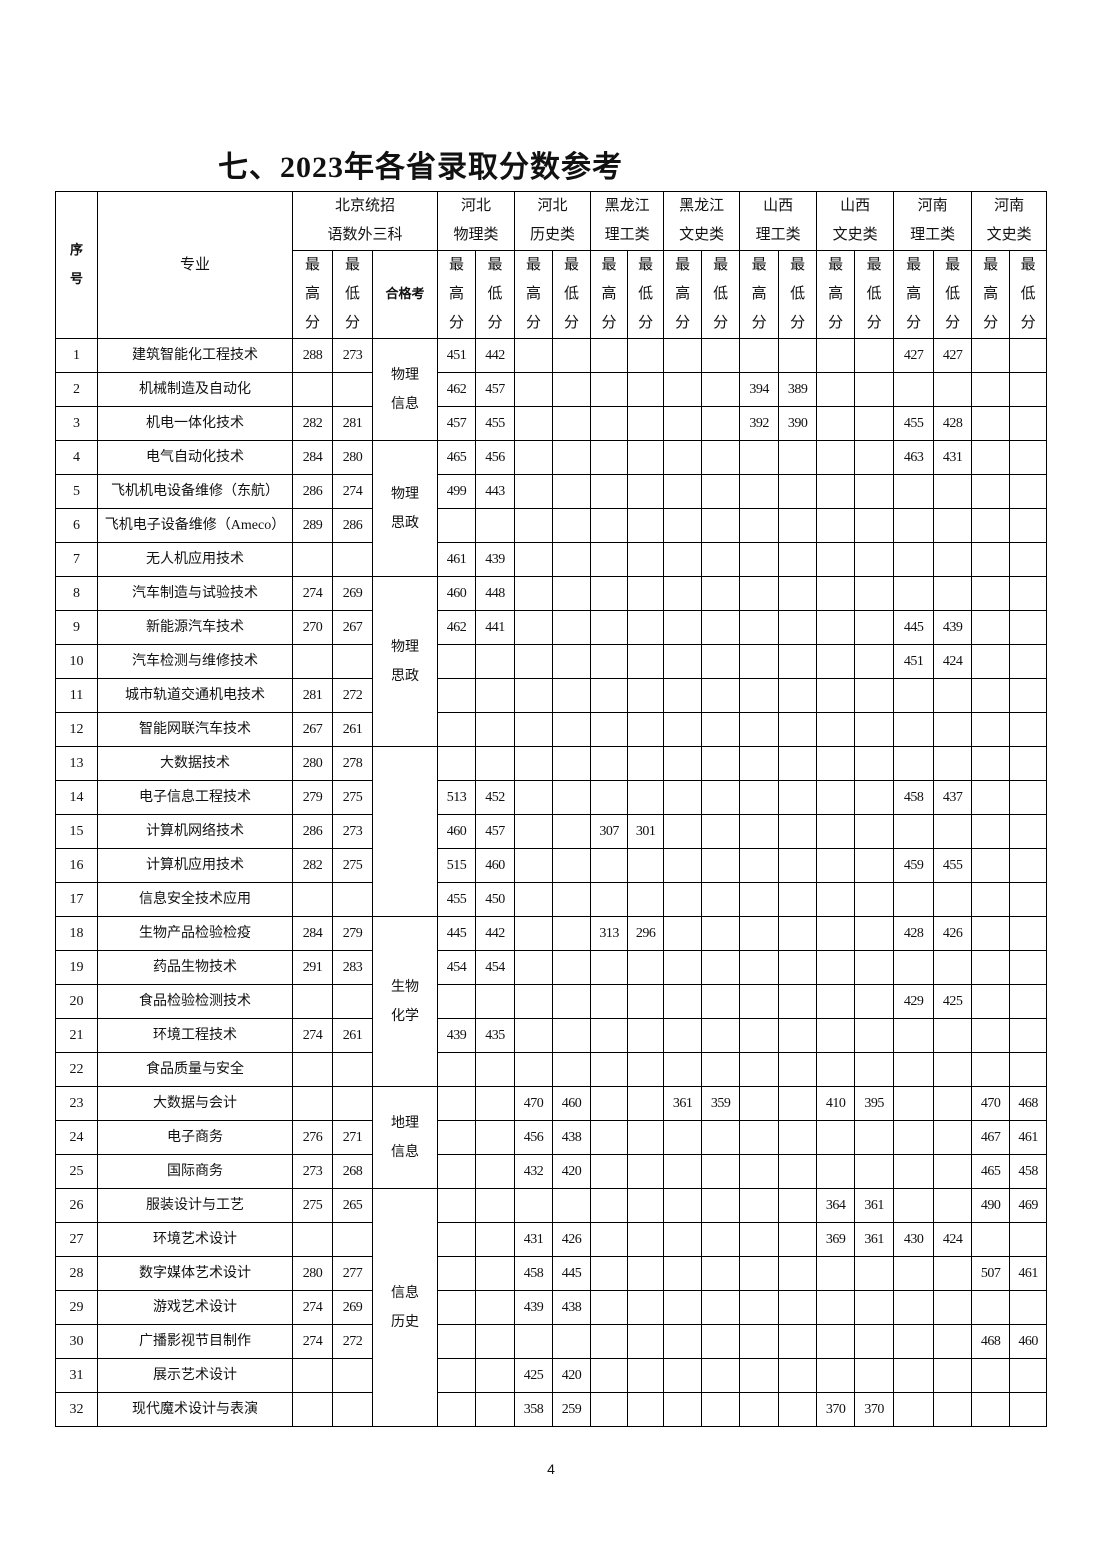 The image size is (1102, 1559). I want to click on table-row: 3 机电一体化技术 282 281 457 455 392 390 455 428, so click(551, 423).